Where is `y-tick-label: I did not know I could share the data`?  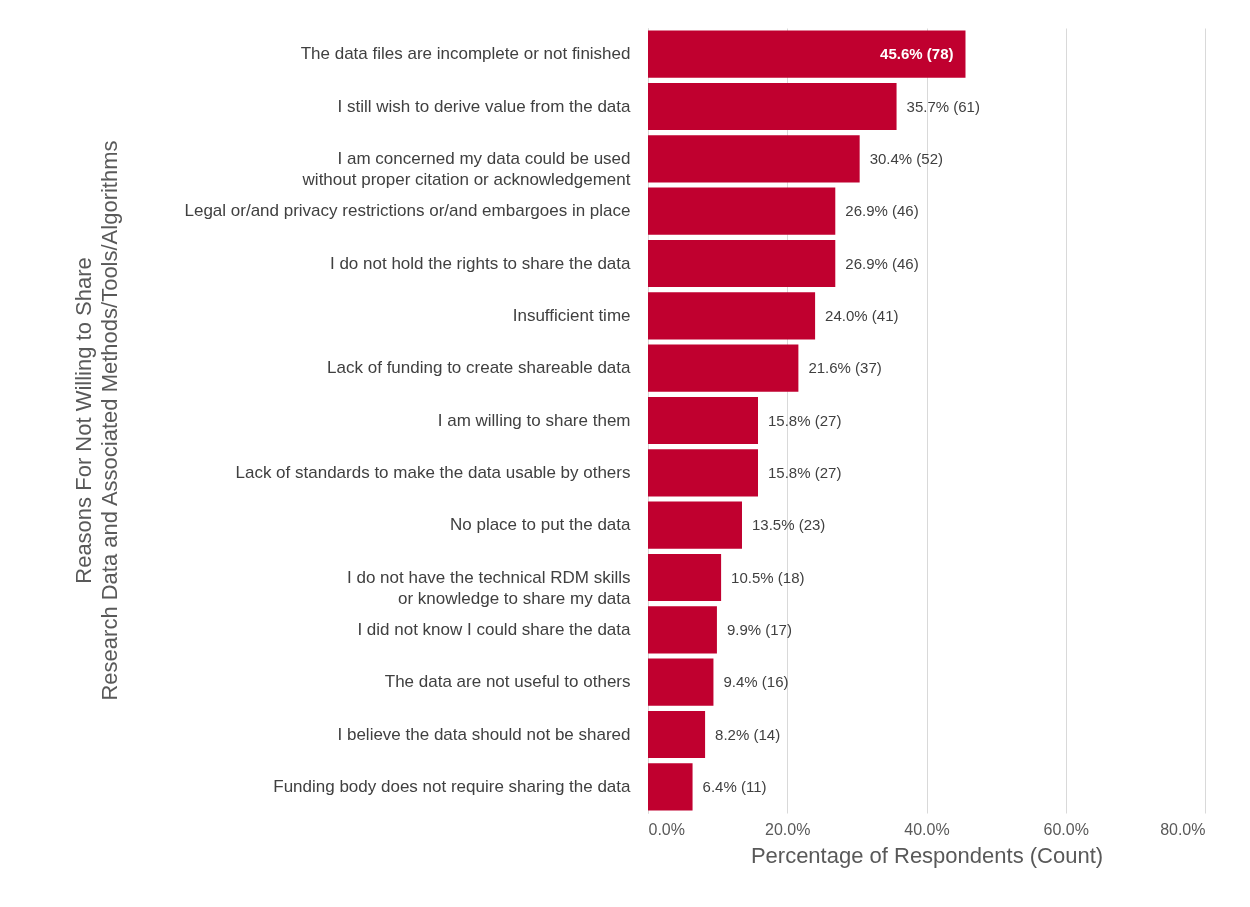
y-tick-label: I did not know I could share the data is located at coordinates (494, 629).